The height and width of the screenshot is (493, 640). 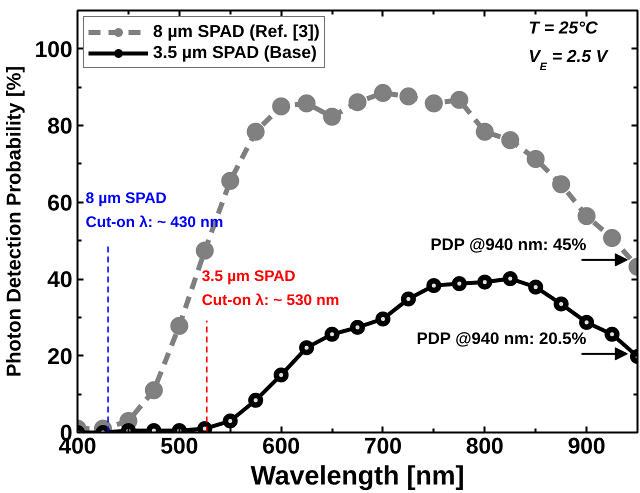 I want to click on ref-line-label: 8 µm SPAD Cut-on λ: ~ 430 nm, so click(x=155, y=211).